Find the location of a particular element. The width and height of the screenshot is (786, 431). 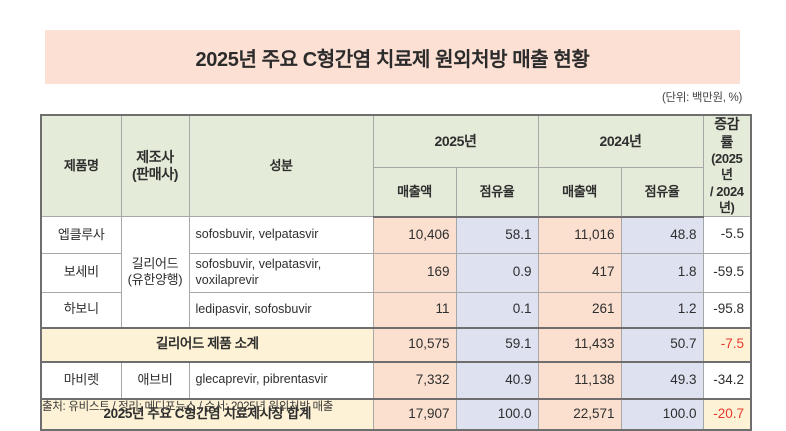

col-header-growth: 증감률 (2025년 / 2024년) is located at coordinates (727, 165).